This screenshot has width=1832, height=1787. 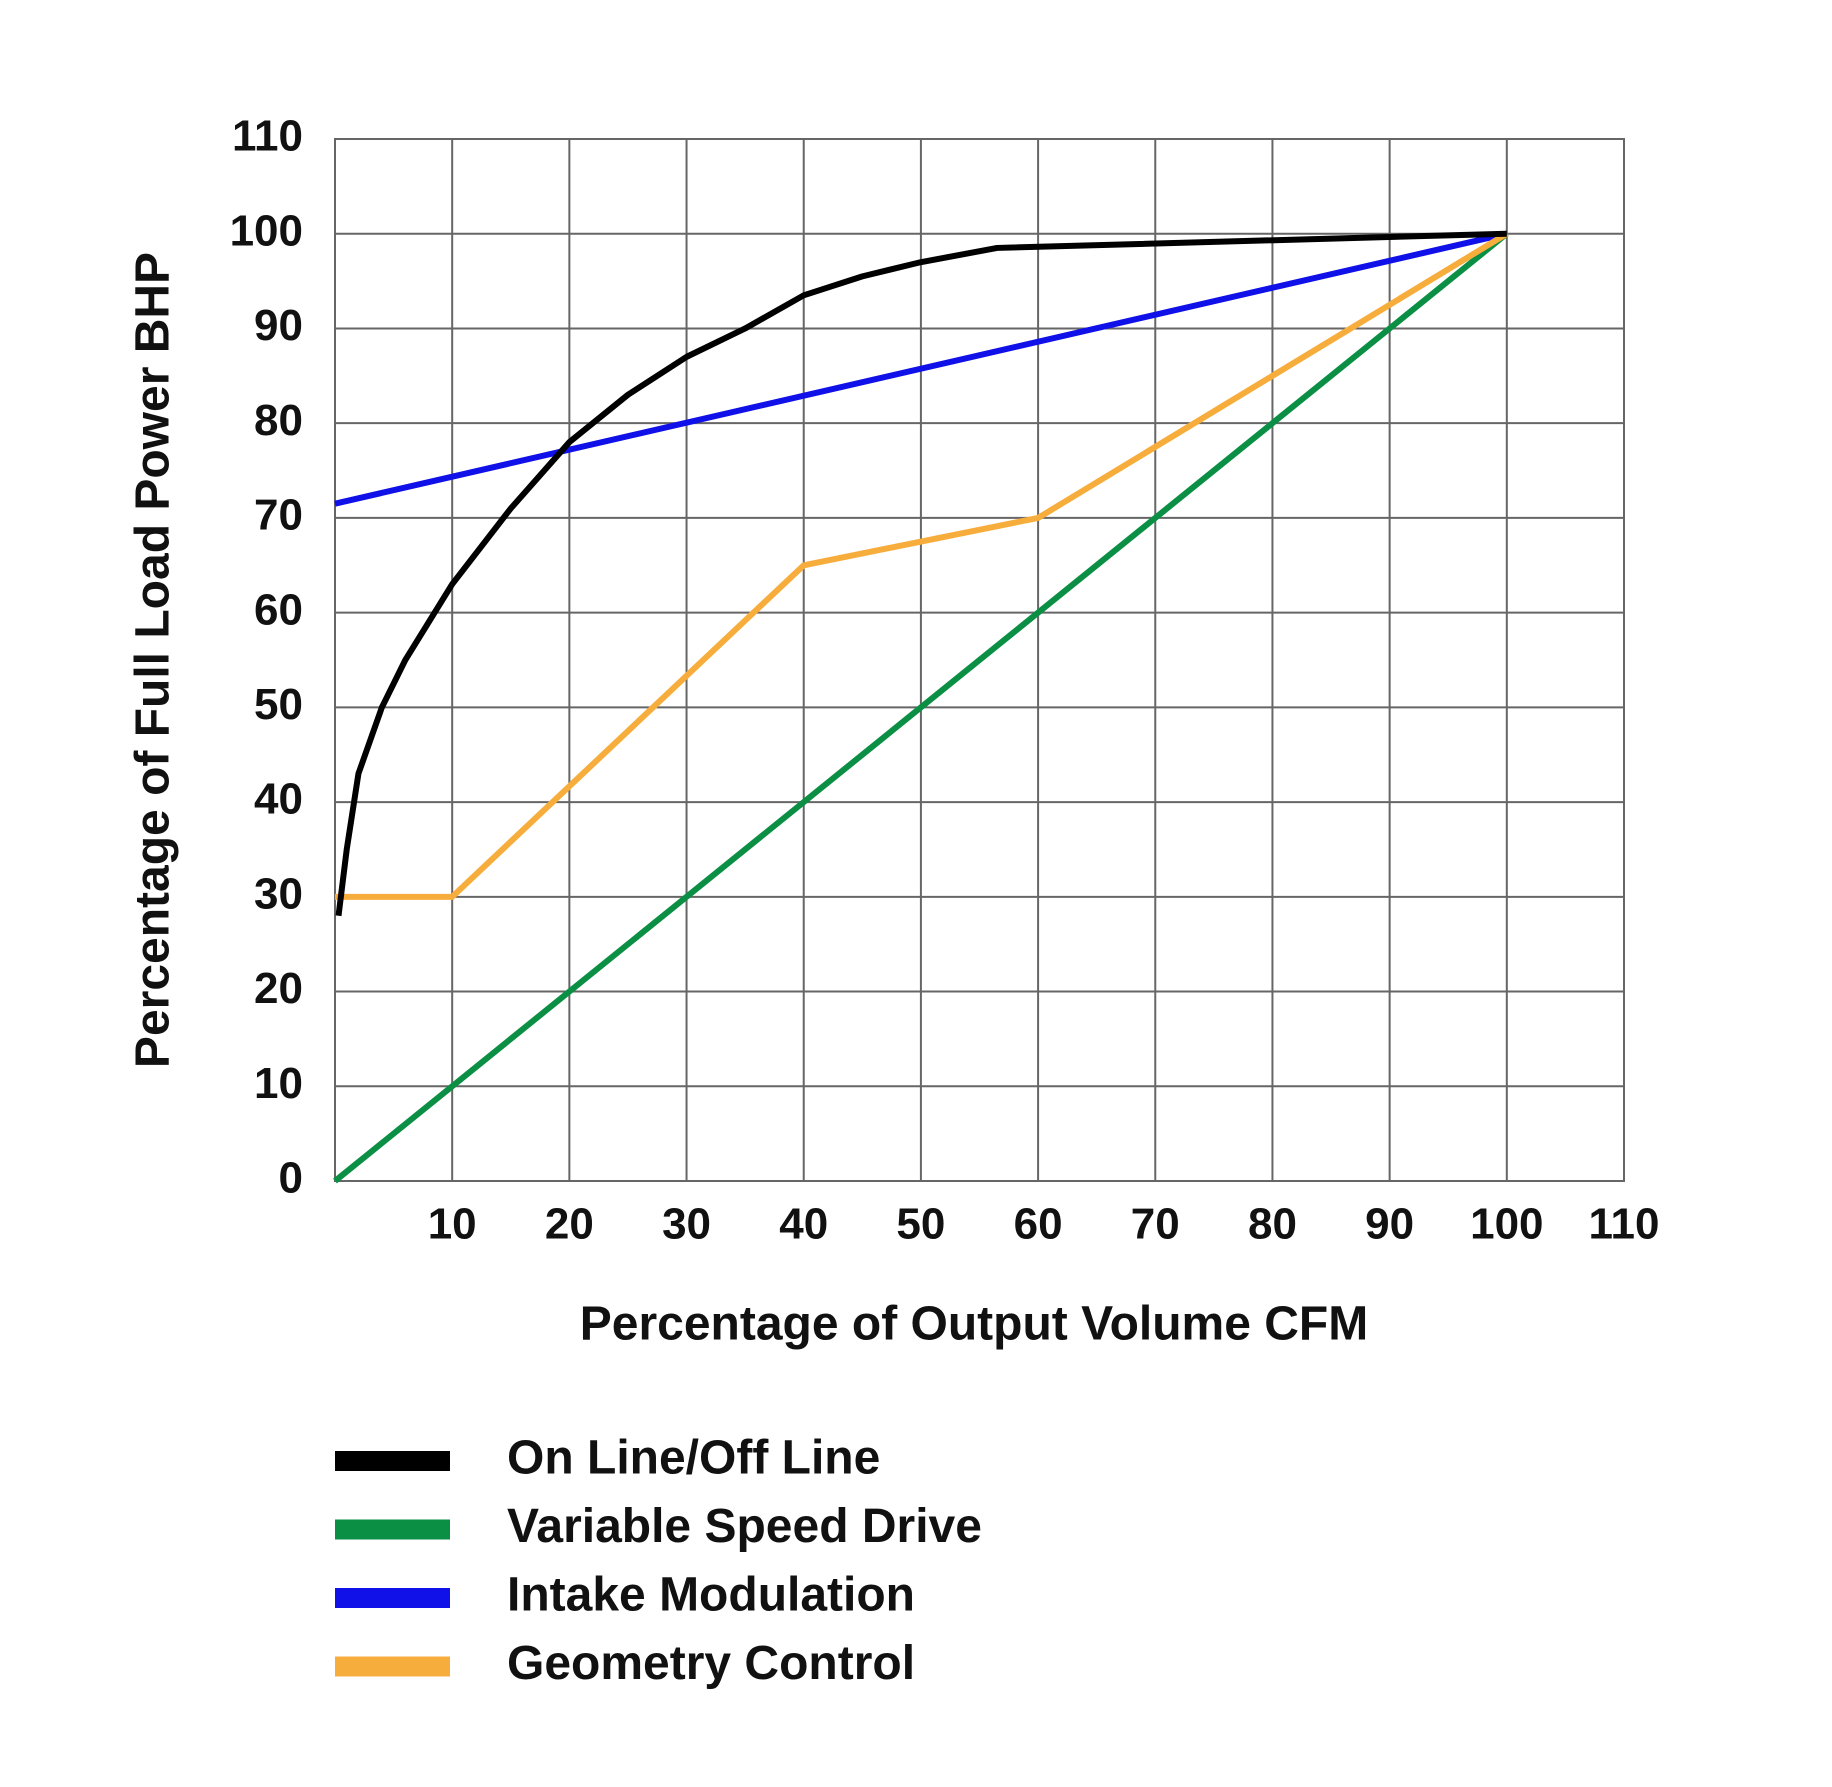 What do you see at coordinates (803, 1224) in the screenshot?
I see `x-tick-label: 40` at bounding box center [803, 1224].